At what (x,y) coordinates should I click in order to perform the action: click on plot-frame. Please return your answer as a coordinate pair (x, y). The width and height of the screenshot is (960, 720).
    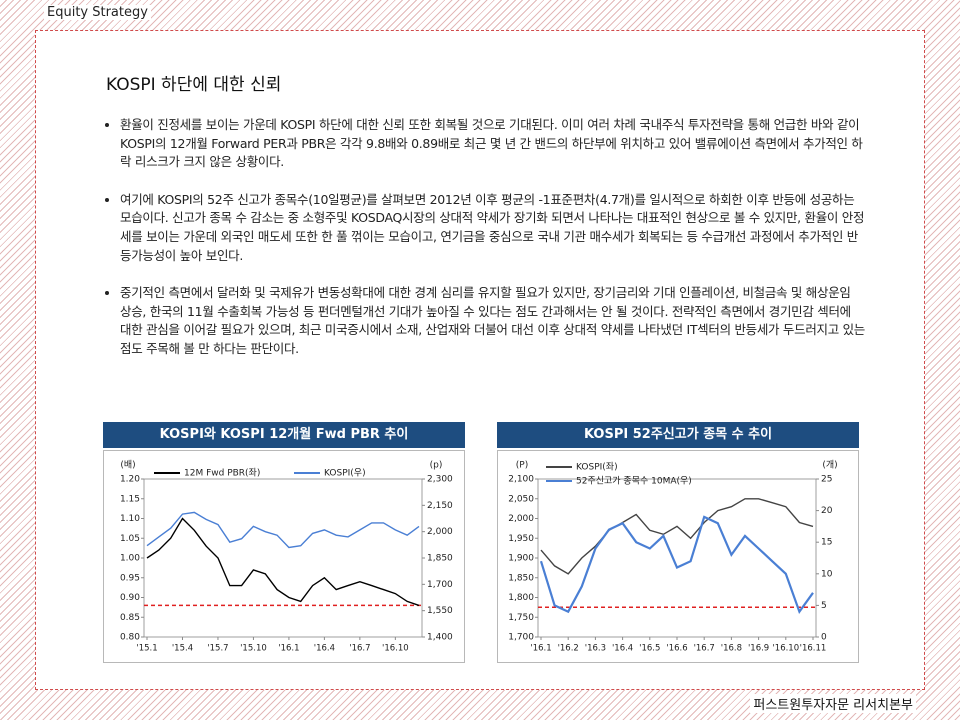
    Looking at the image, I should click on (283, 558).